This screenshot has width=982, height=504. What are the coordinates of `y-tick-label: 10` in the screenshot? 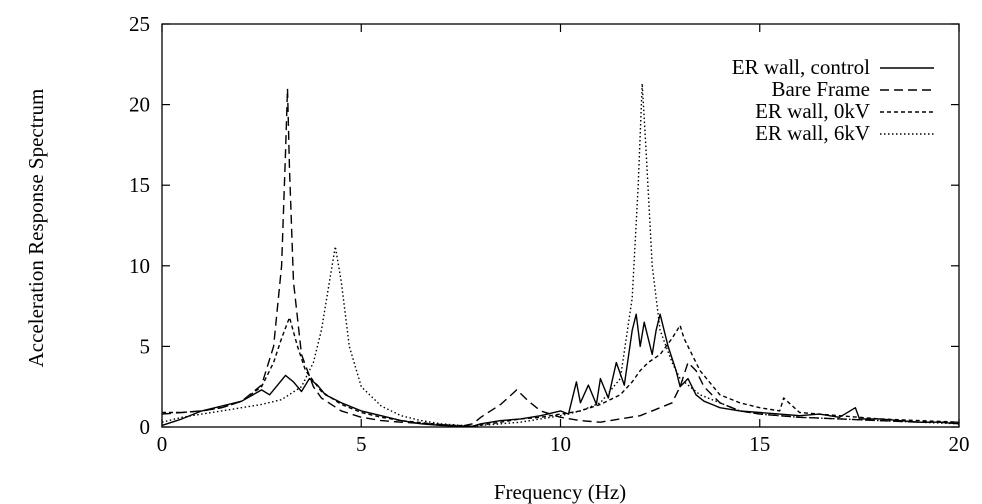 It's located at (139, 266).